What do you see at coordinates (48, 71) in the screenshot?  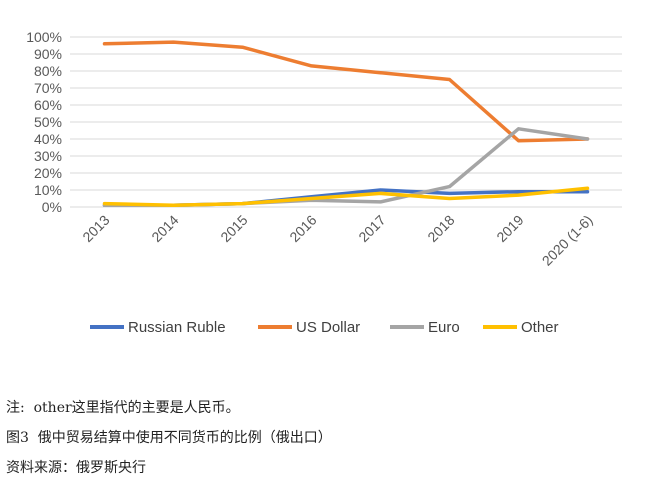 I see `y-tick-label: 80%` at bounding box center [48, 71].